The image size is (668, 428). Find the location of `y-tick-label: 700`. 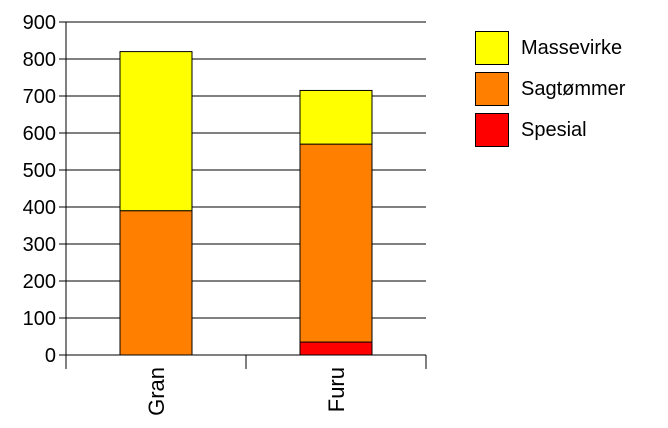

y-tick-label: 700 is located at coordinates (39, 97).